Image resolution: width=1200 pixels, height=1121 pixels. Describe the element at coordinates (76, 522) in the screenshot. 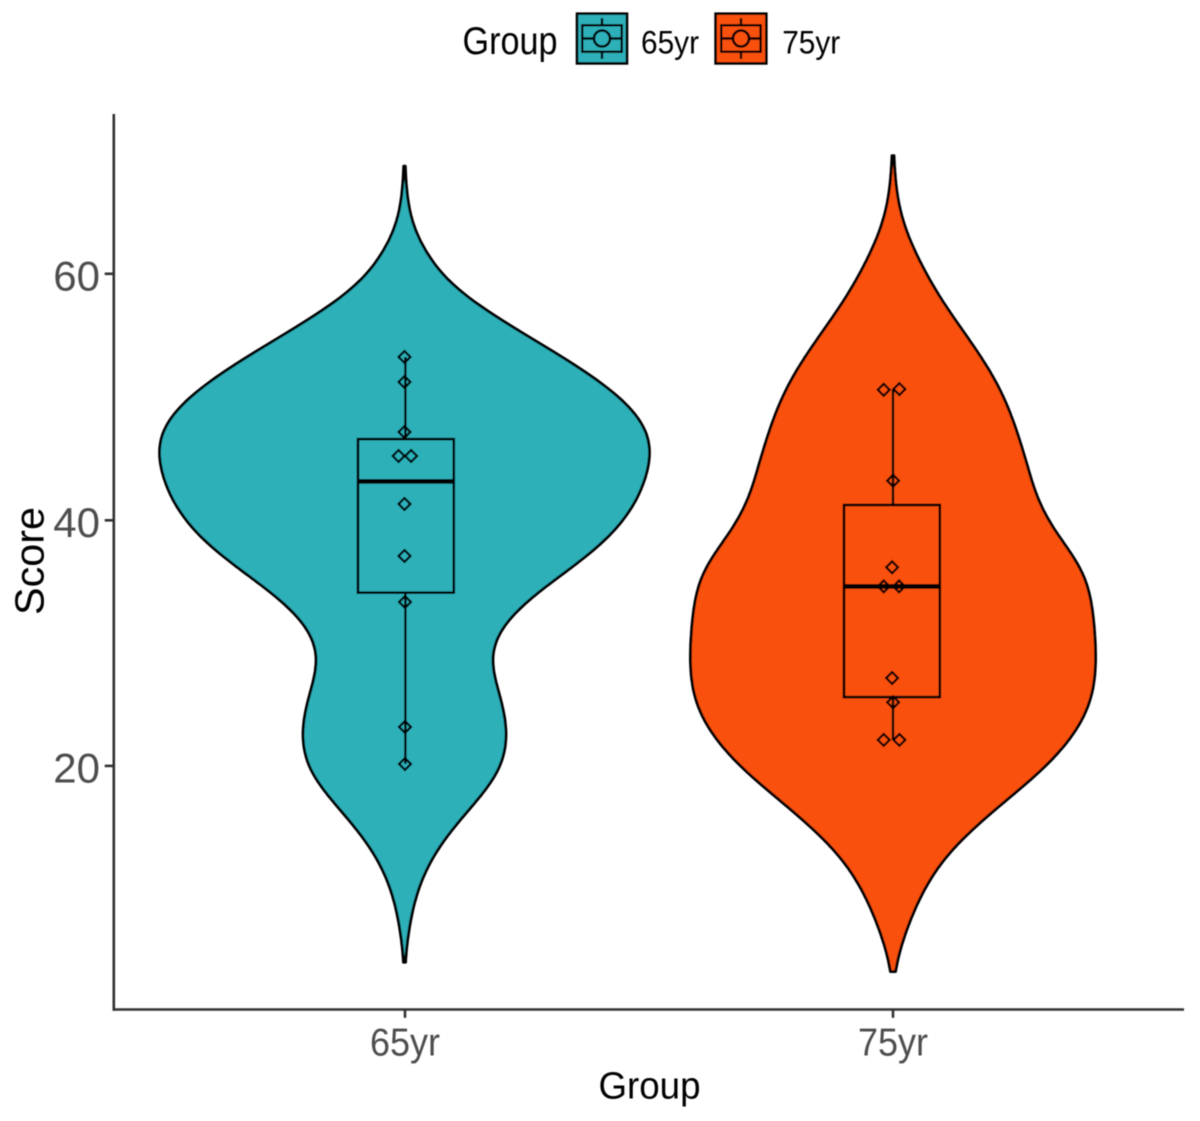

I see `svg-text: 40` at that location.